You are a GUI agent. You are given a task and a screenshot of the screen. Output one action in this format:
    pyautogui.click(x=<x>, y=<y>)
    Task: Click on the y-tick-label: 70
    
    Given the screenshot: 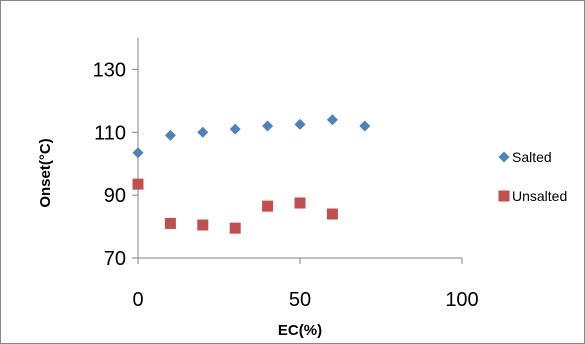 What is the action you would take?
    pyautogui.click(x=115, y=259)
    